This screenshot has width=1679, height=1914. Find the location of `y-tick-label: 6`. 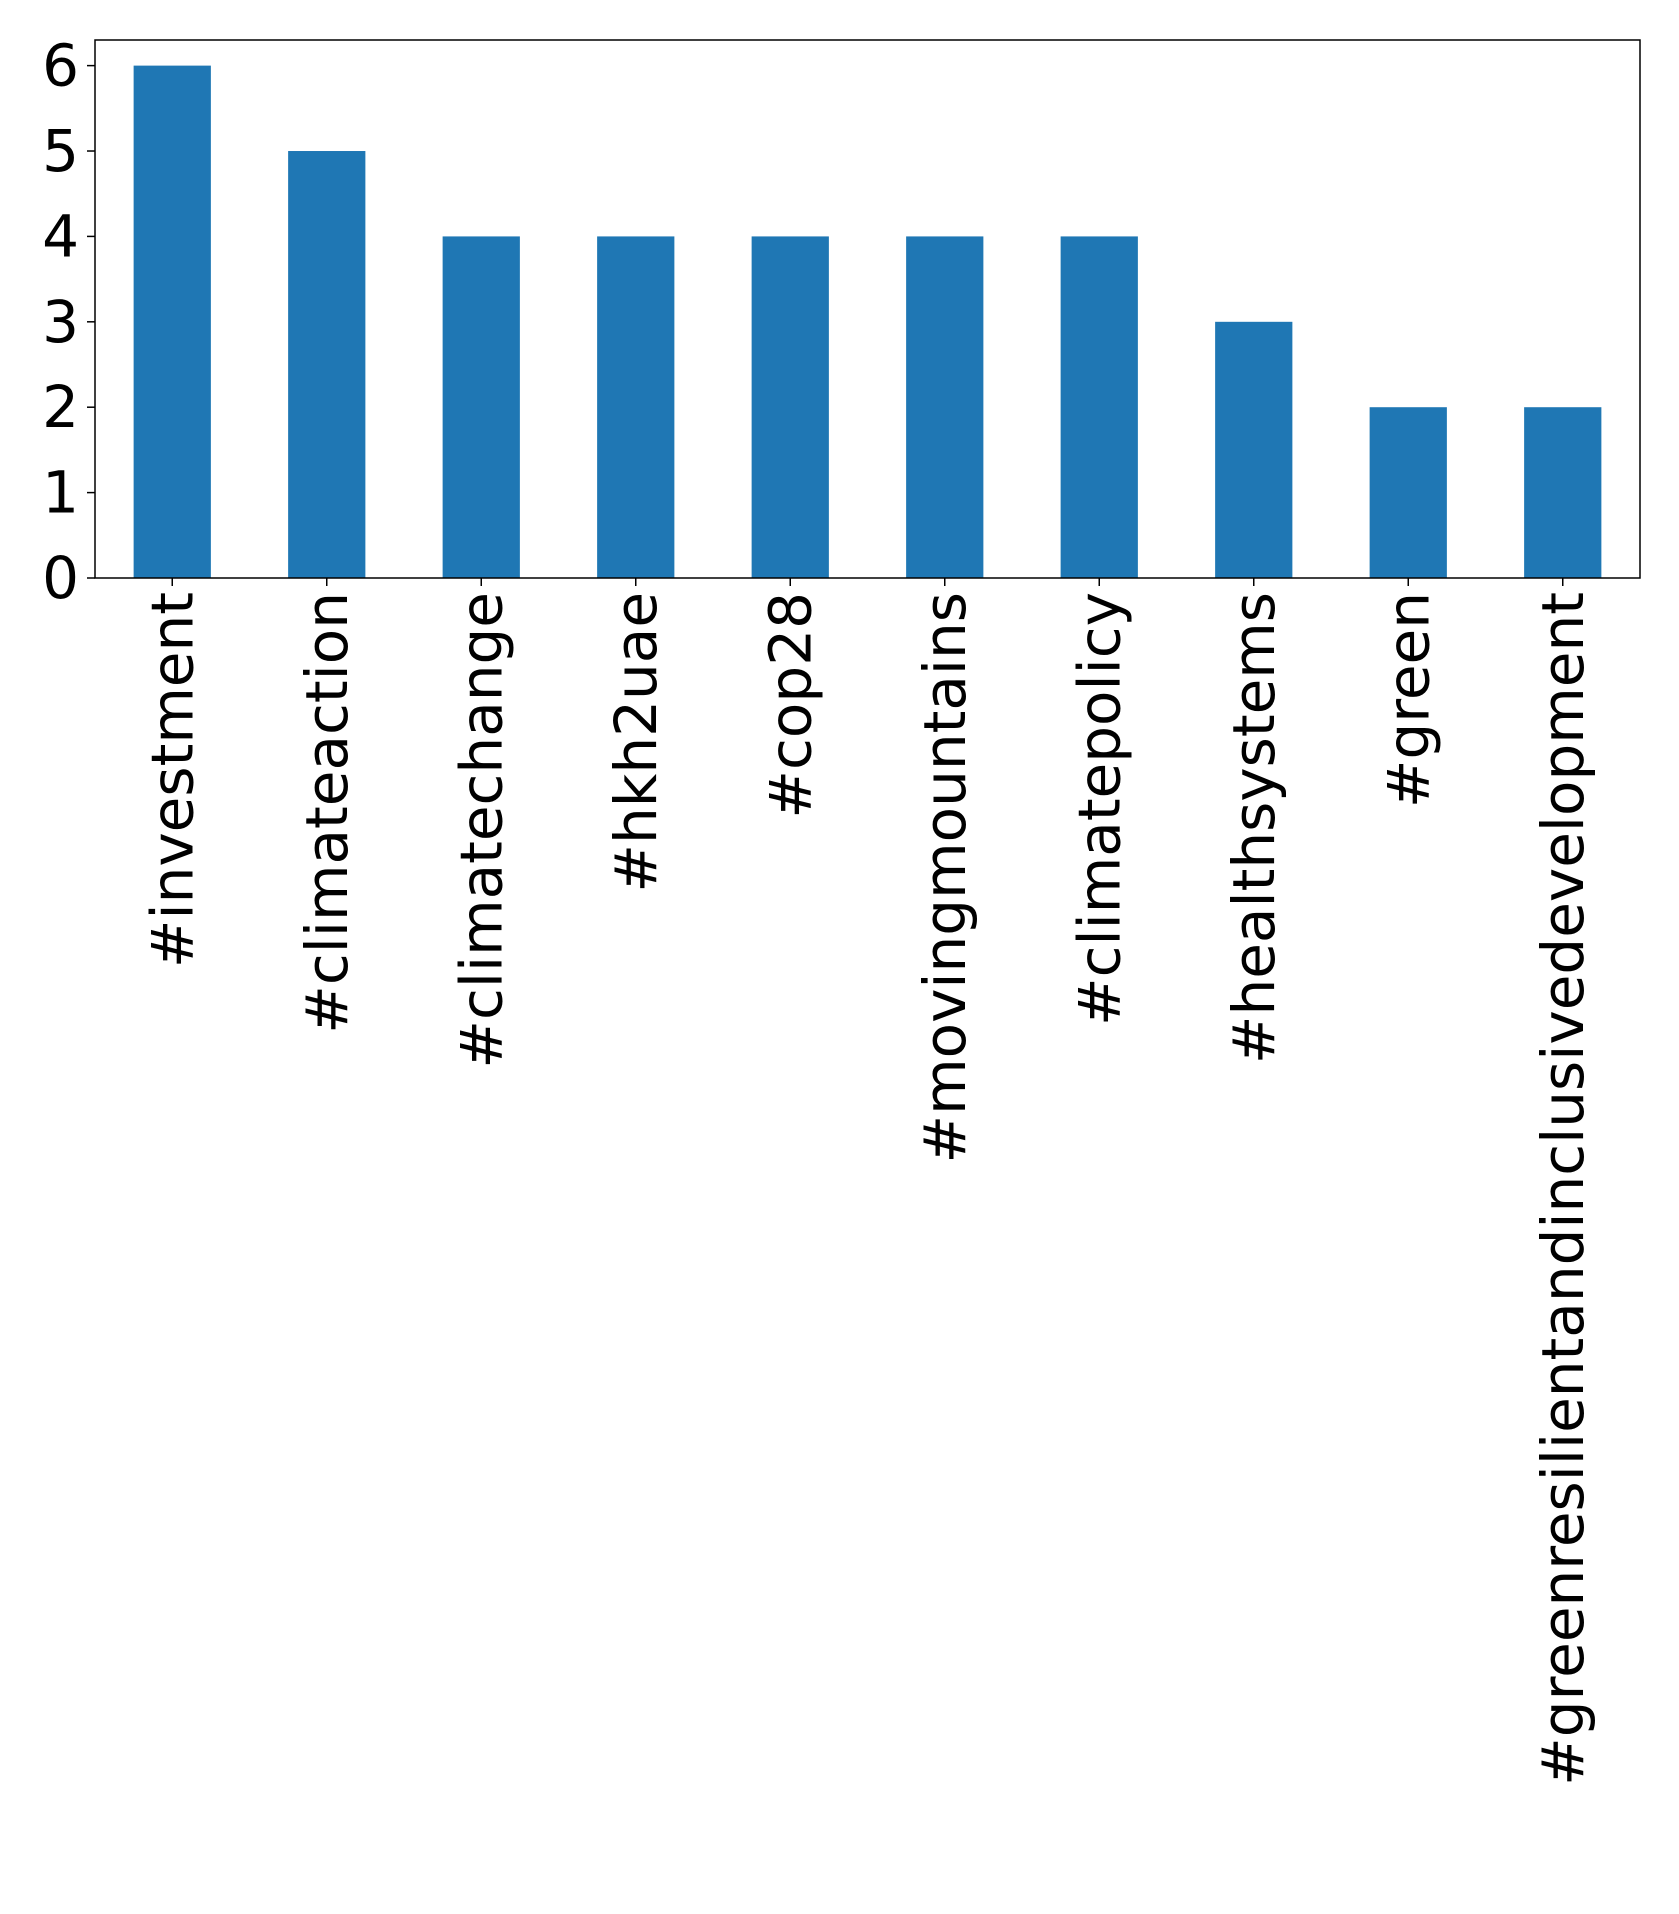

y-tick-label: 6 is located at coordinates (60, 66).